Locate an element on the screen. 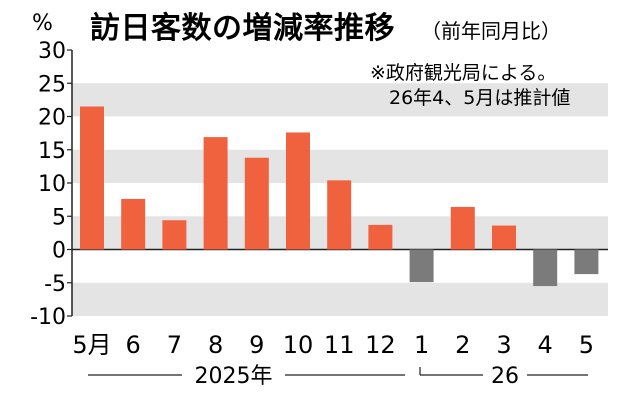  year-groups: 2025年 26 is located at coordinates (338, 376).